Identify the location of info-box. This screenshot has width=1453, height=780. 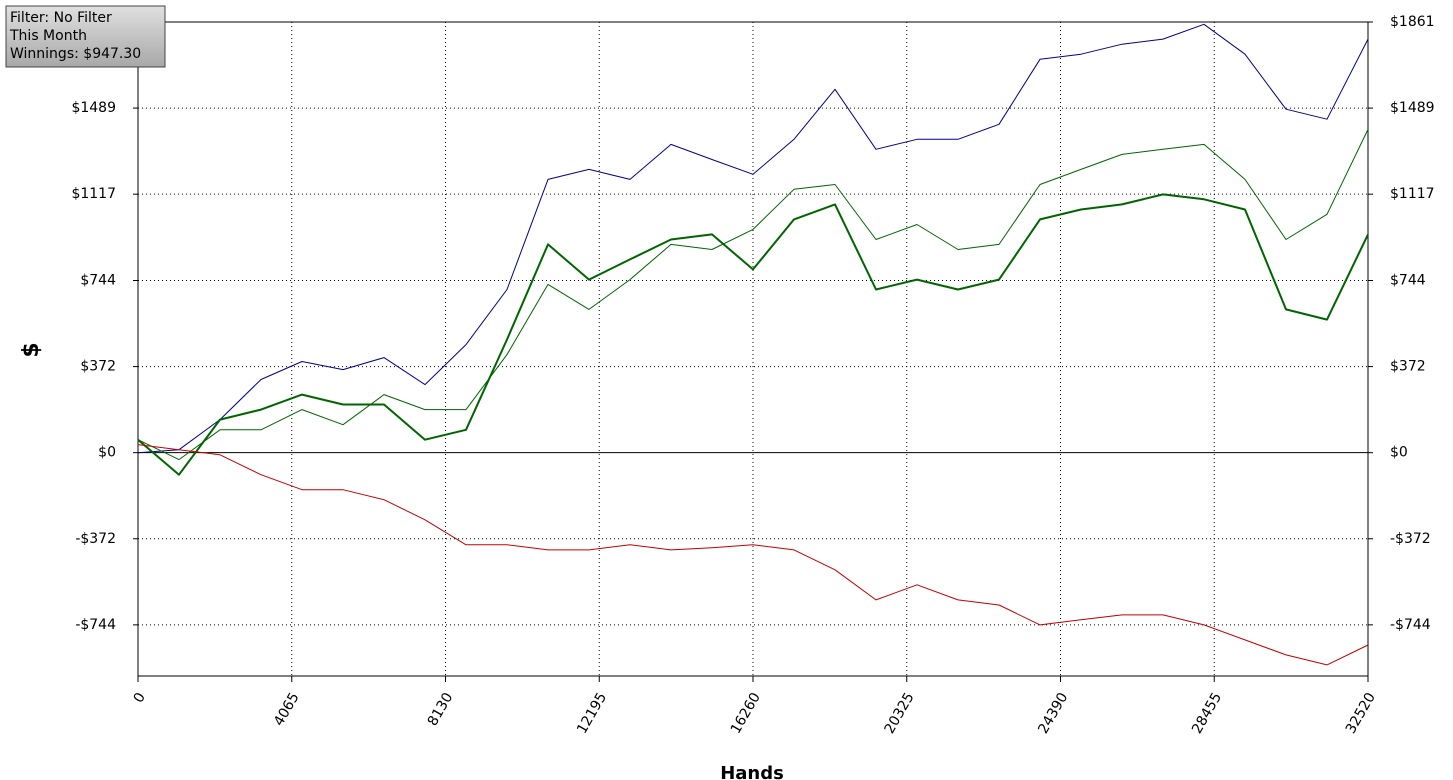
(85, 36).